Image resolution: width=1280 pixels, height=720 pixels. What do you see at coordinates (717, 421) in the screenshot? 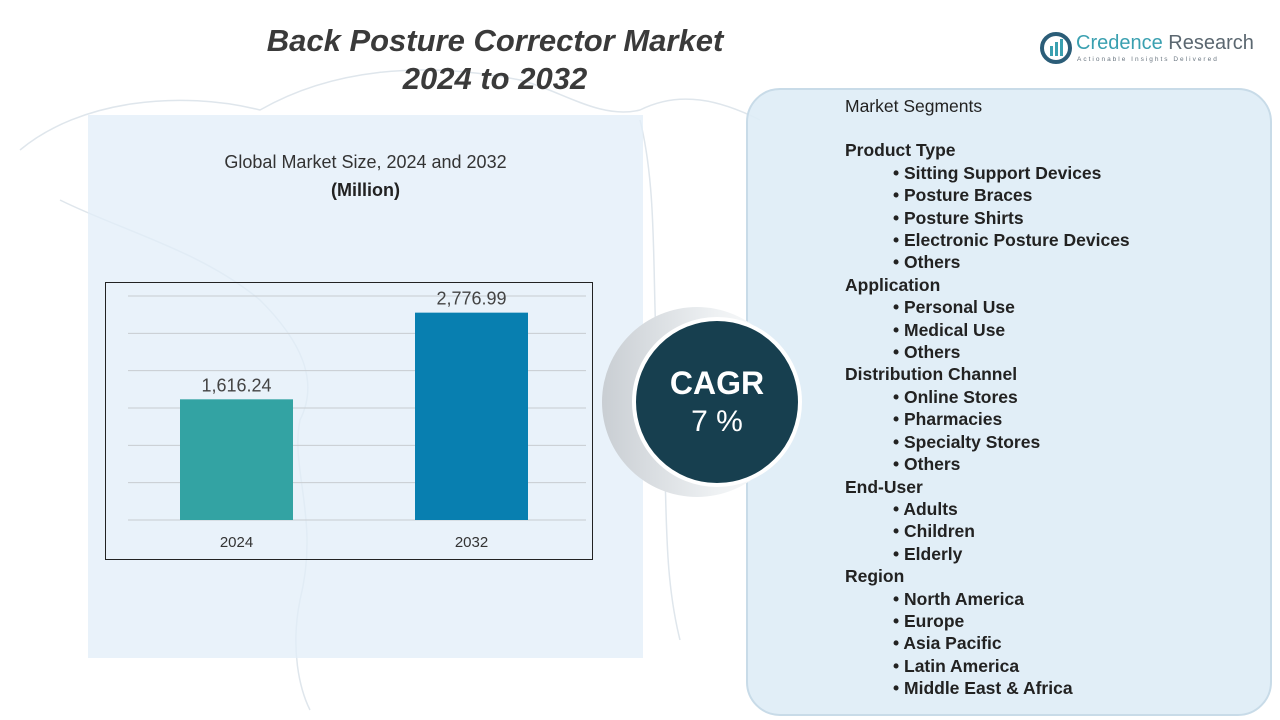
I see `cagr-value: 7 %` at bounding box center [717, 421].